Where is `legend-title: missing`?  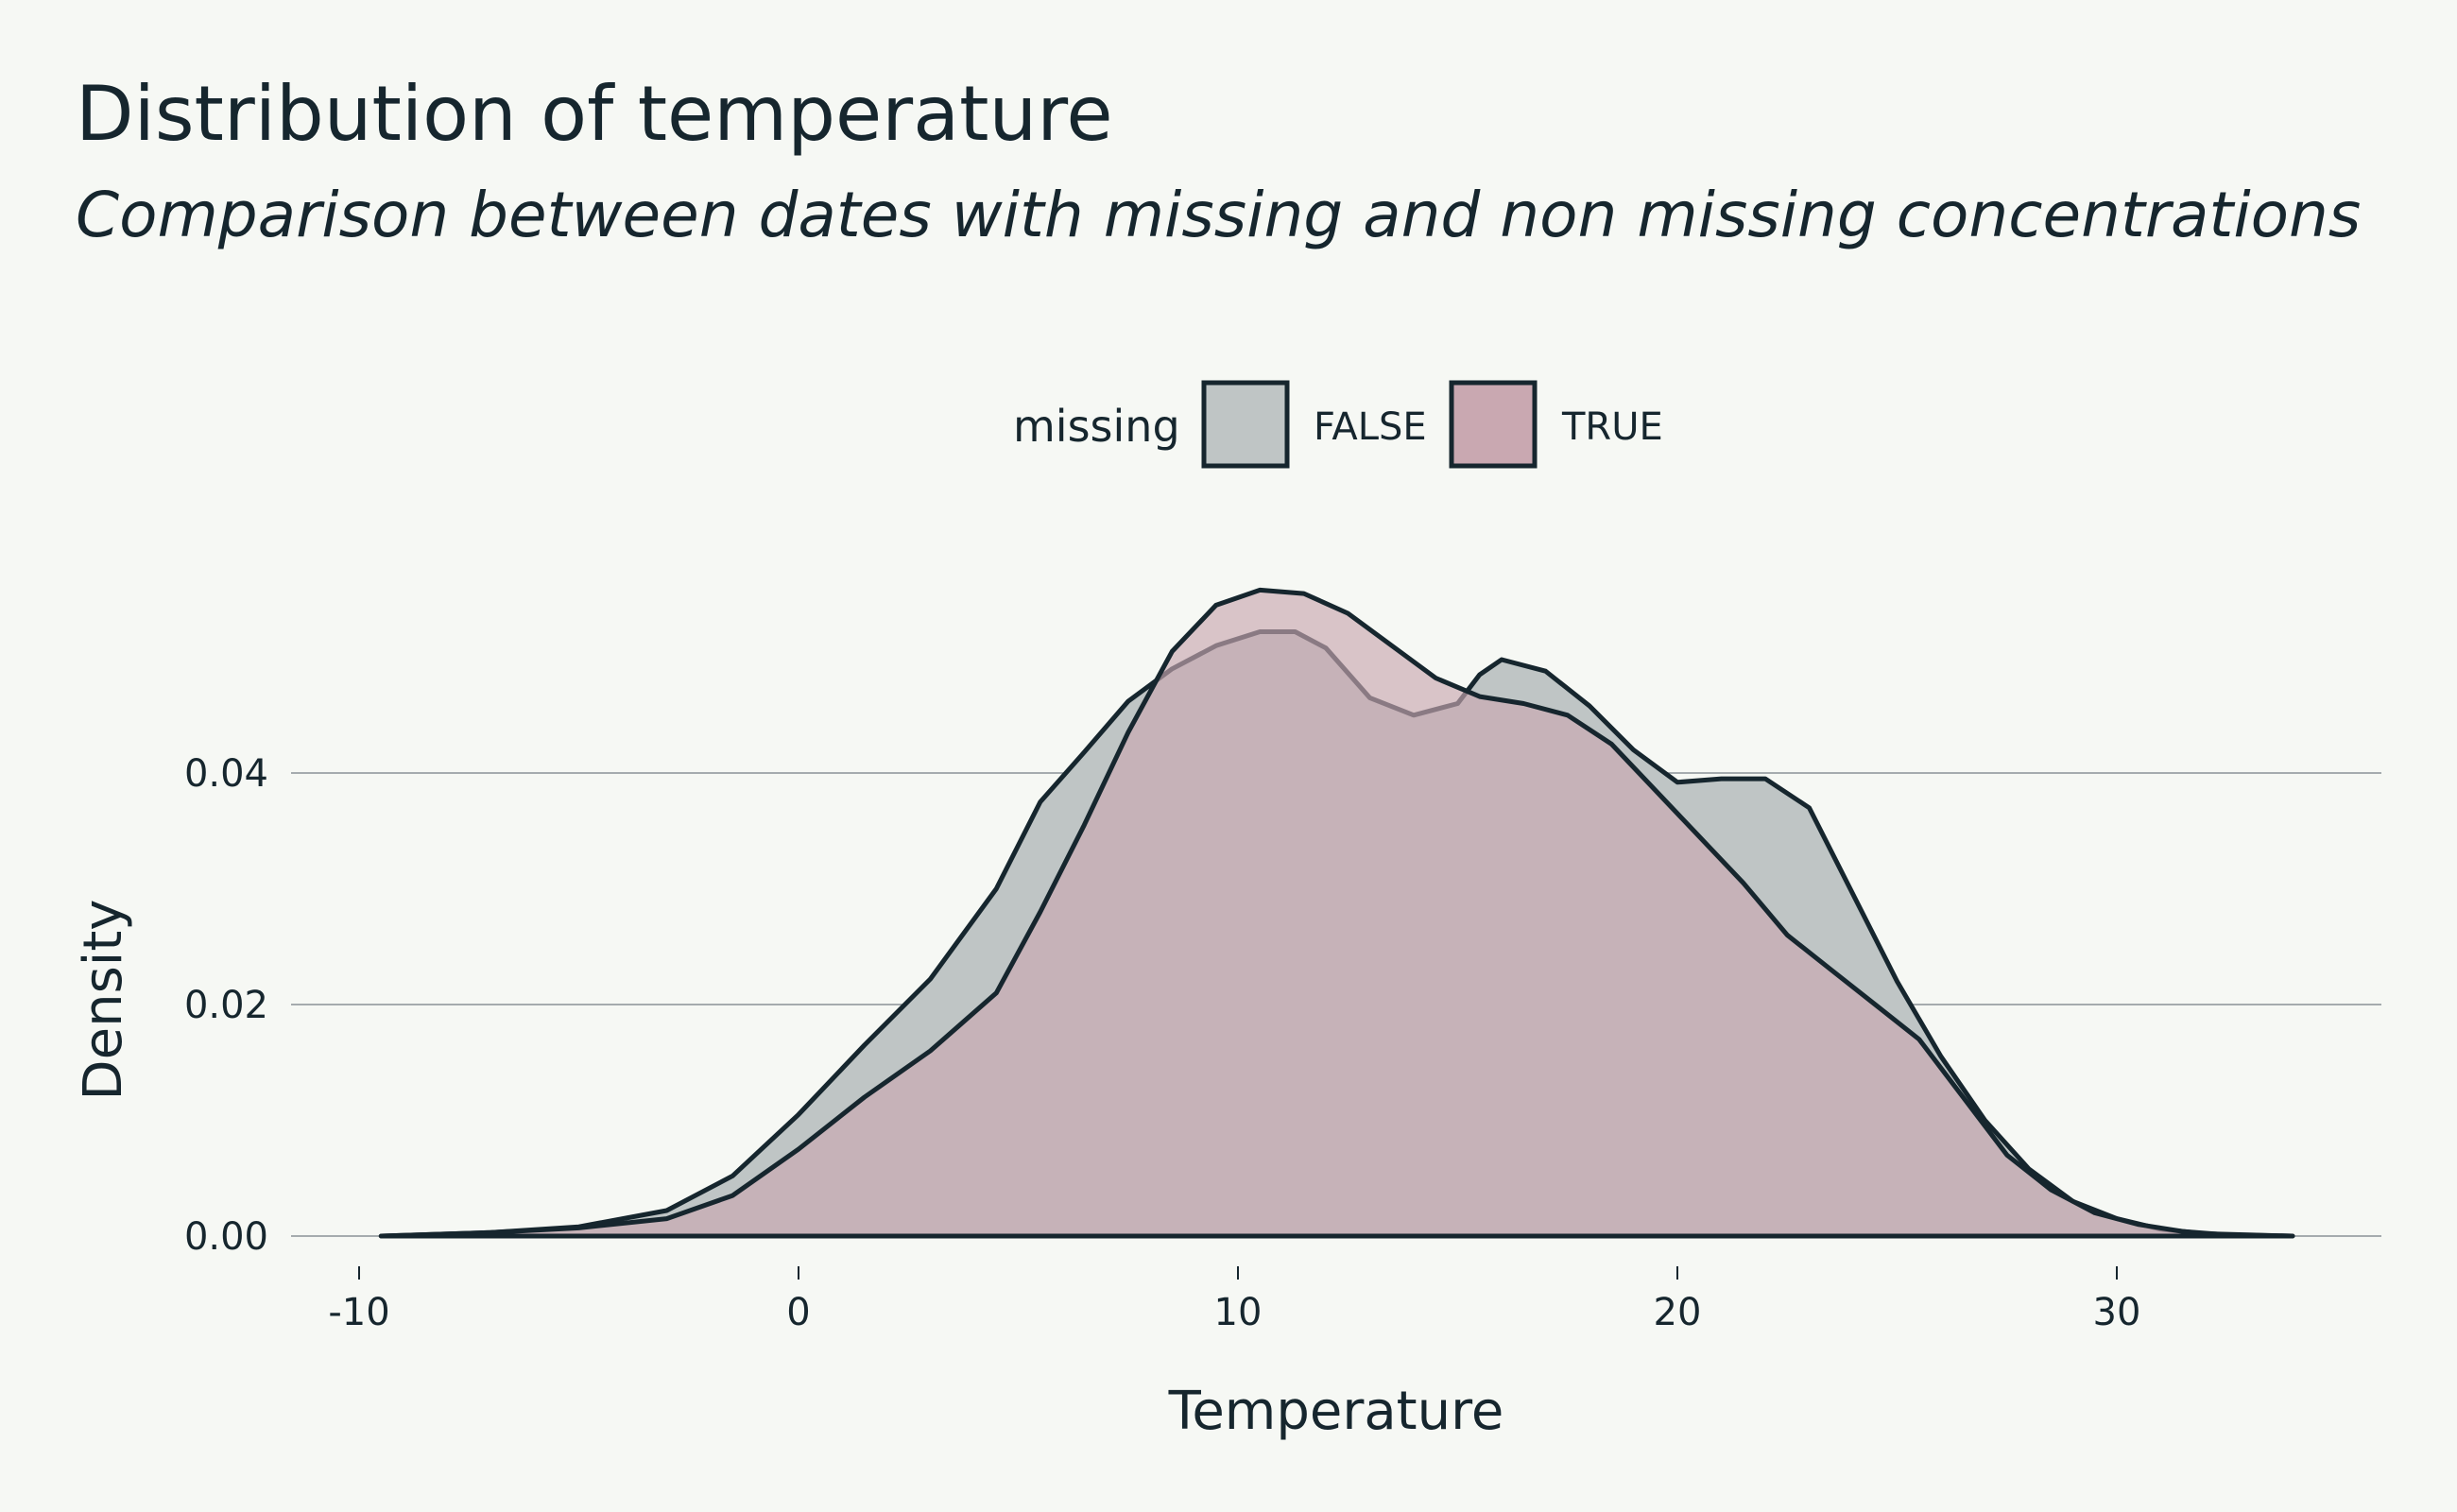 legend-title: missing is located at coordinates (1096, 426).